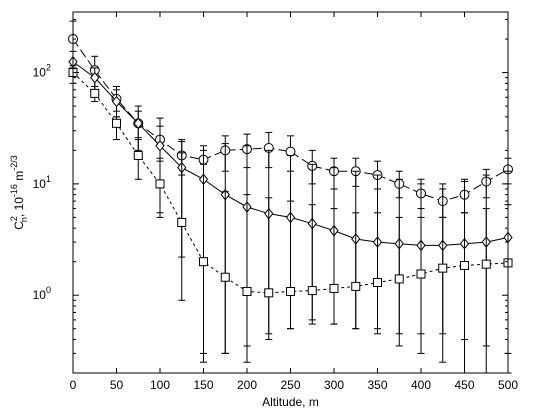 This screenshot has width=560, height=420. I want to click on x-tick-label: 450, so click(464, 385).